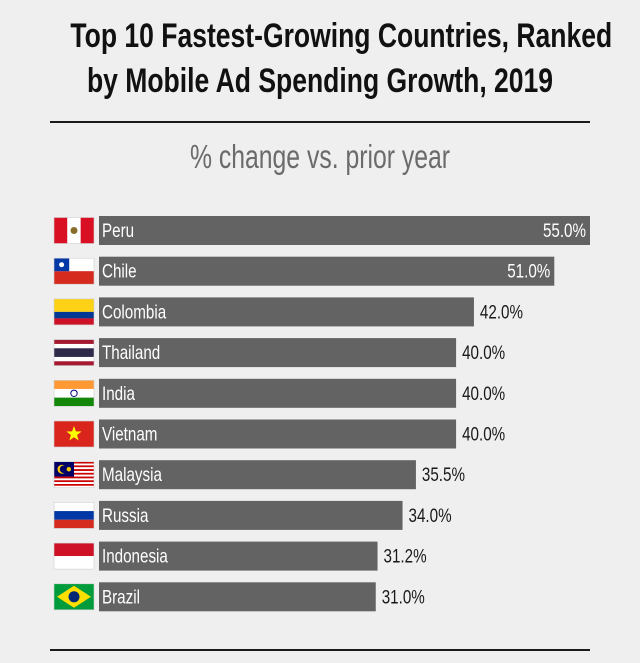  Describe the element at coordinates (129, 434) in the screenshot. I see `category-label-vietnam: Vietnam` at that location.